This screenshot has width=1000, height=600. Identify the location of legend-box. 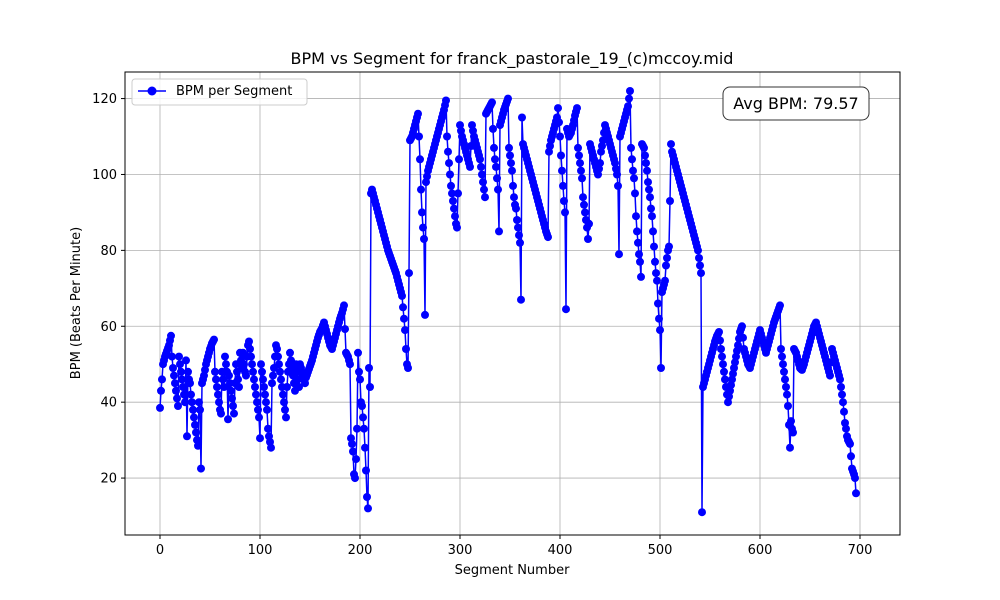
(219, 92).